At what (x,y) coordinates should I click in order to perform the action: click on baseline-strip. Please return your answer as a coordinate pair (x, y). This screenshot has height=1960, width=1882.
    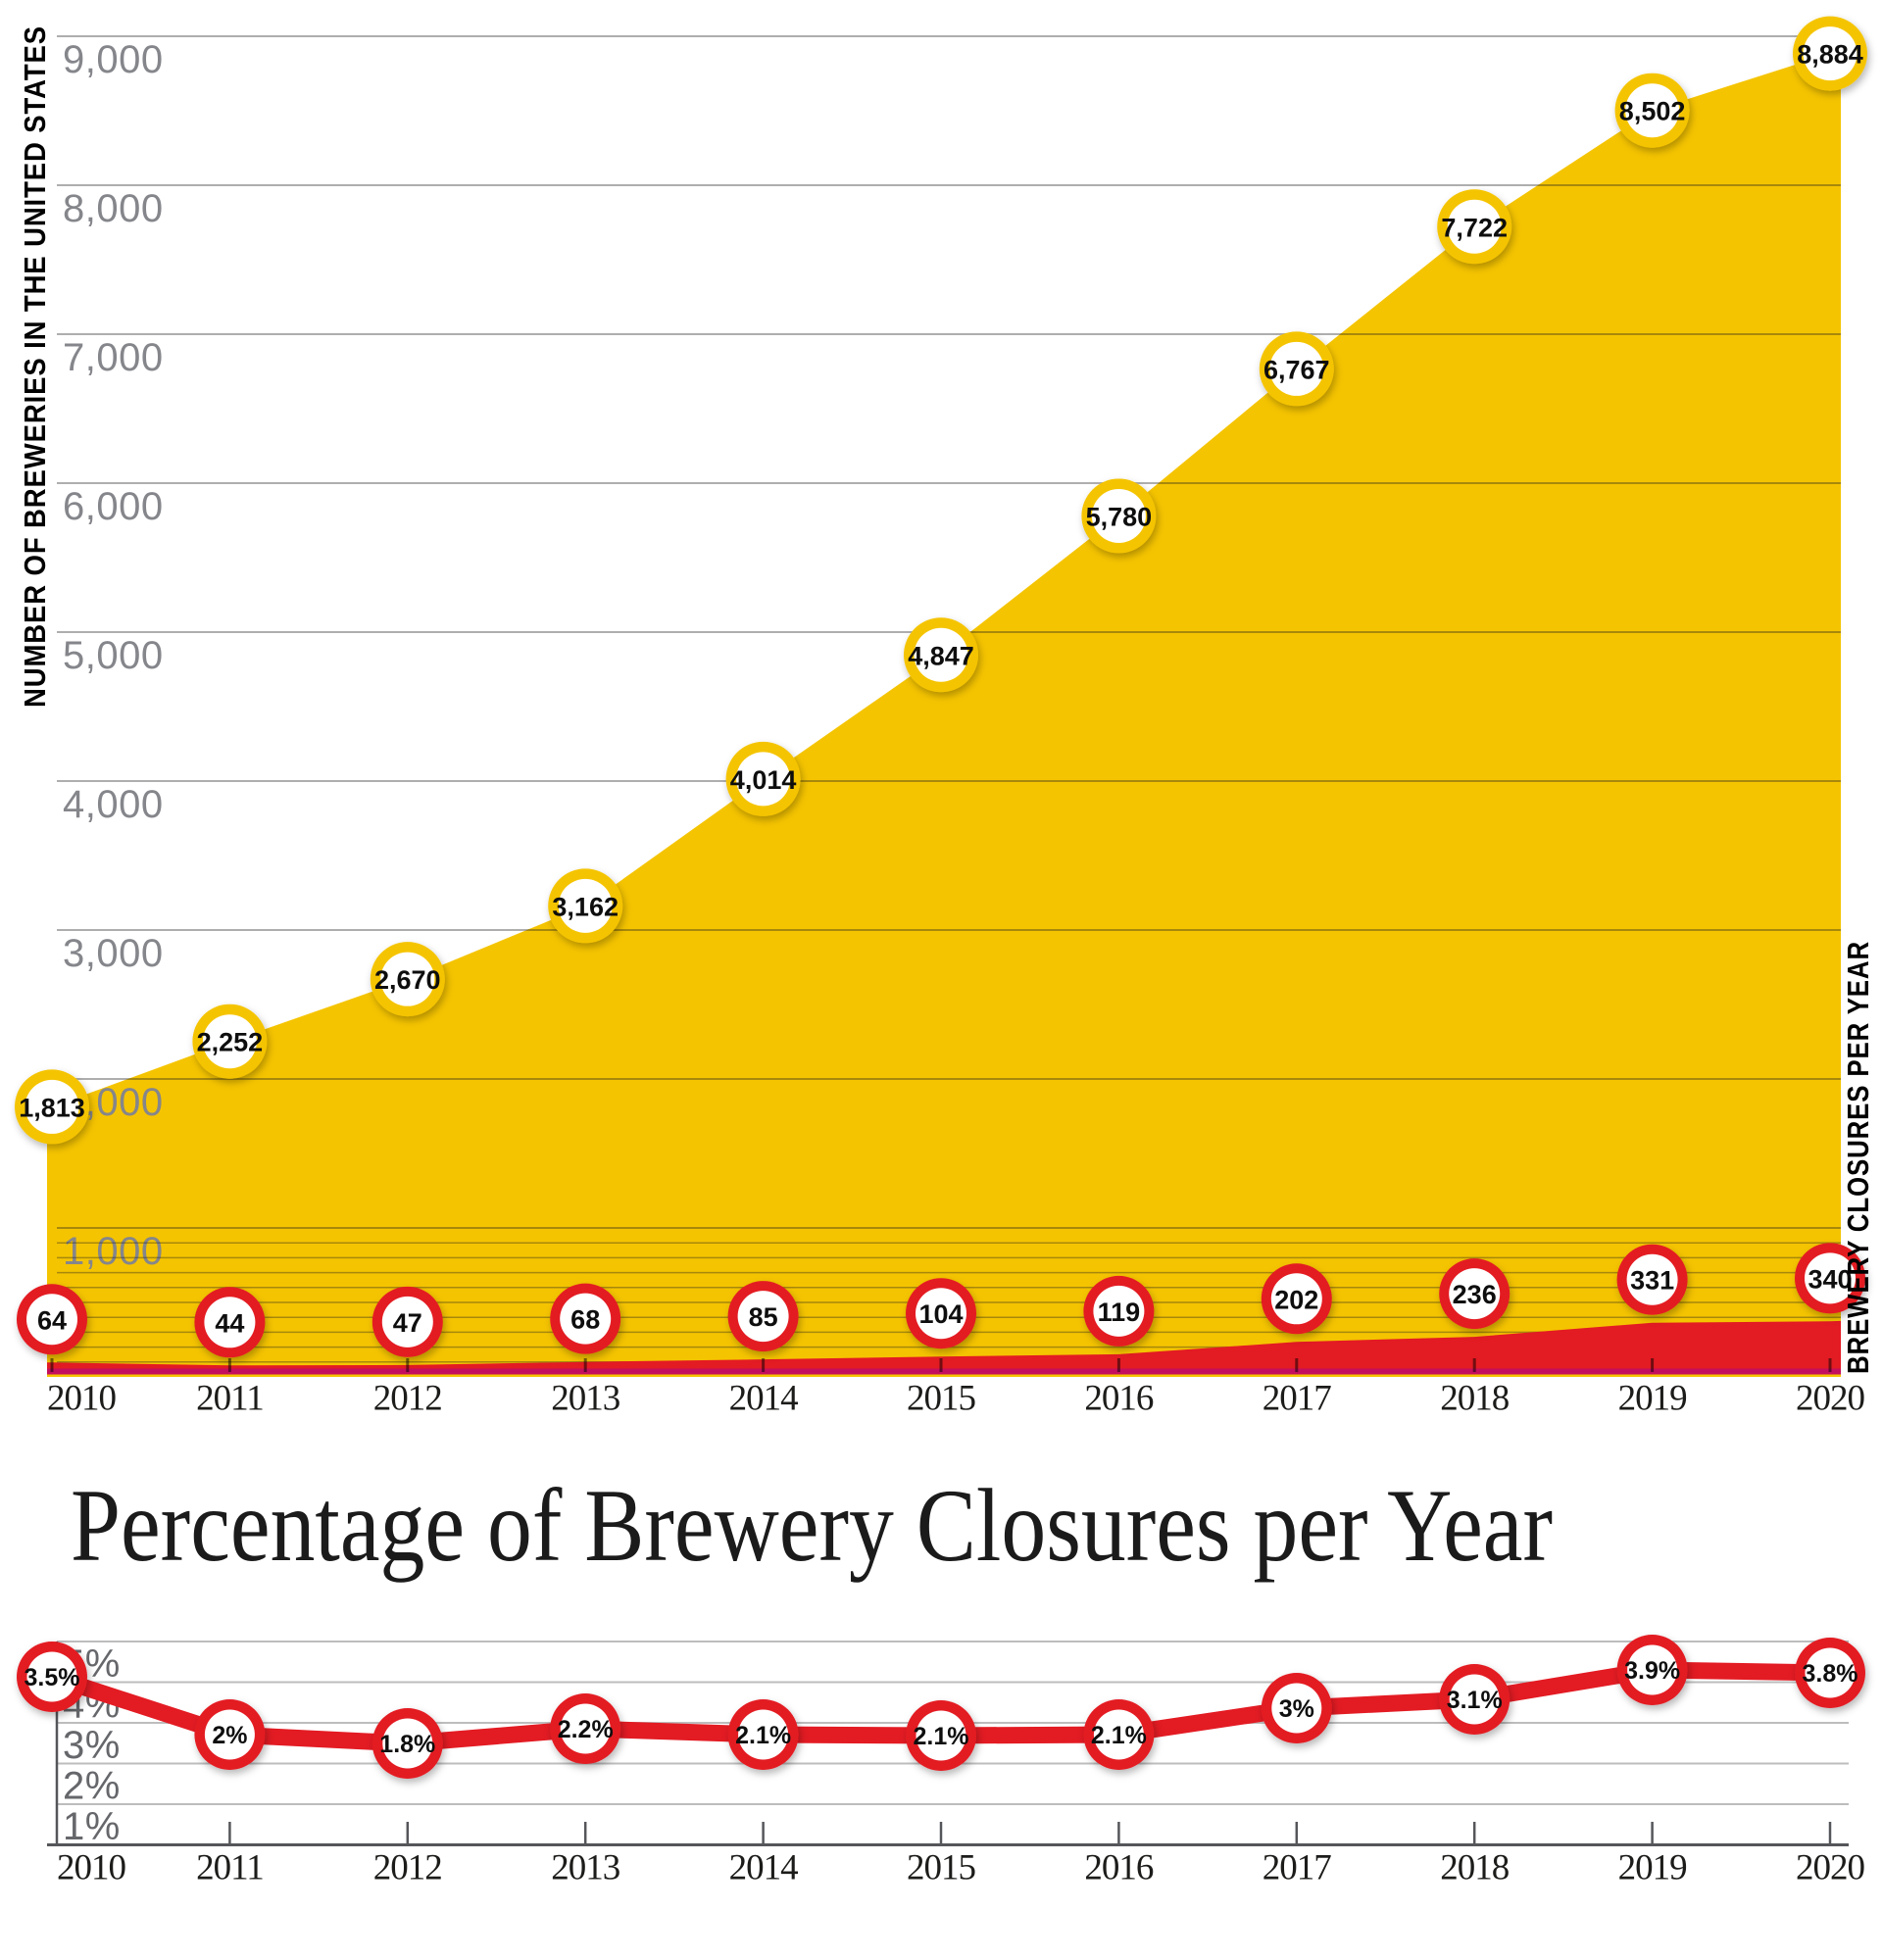
    Looking at the image, I should click on (944, 1371).